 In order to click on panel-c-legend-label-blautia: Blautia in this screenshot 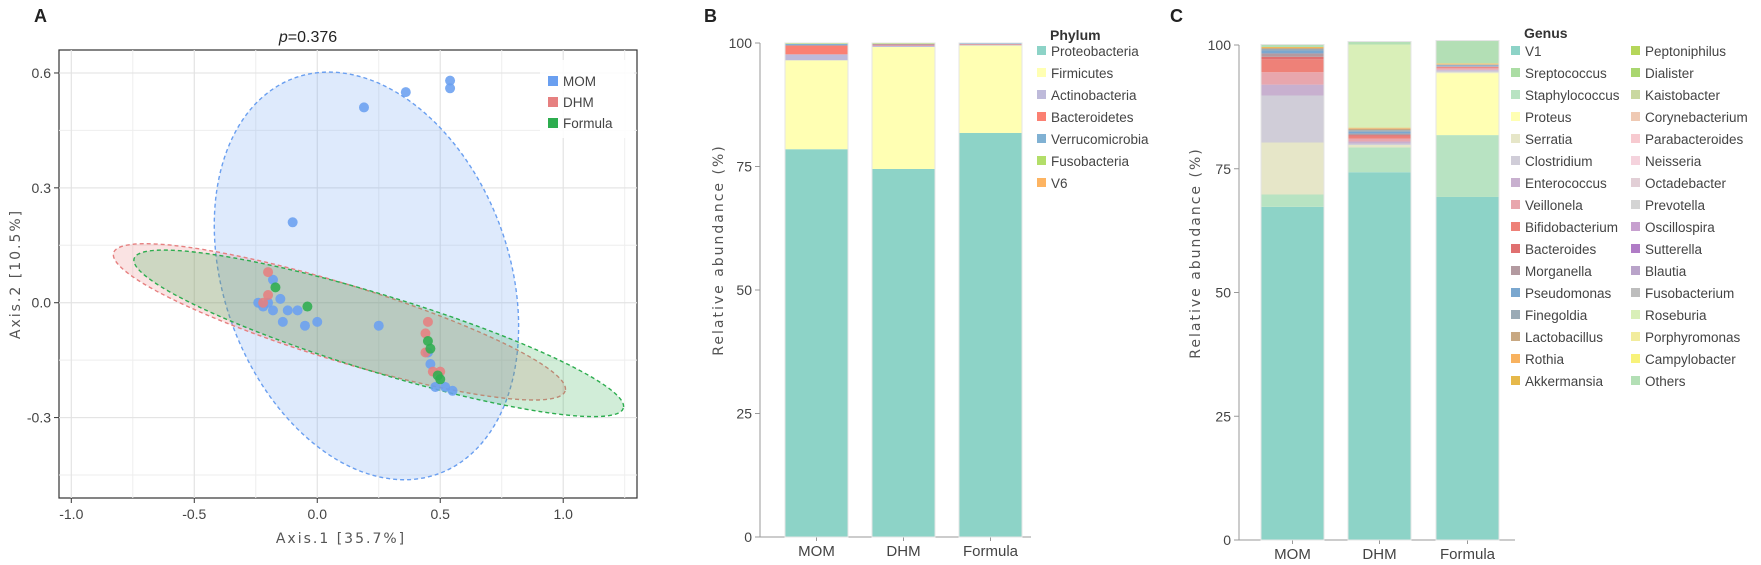, I will do `click(1666, 271)`.